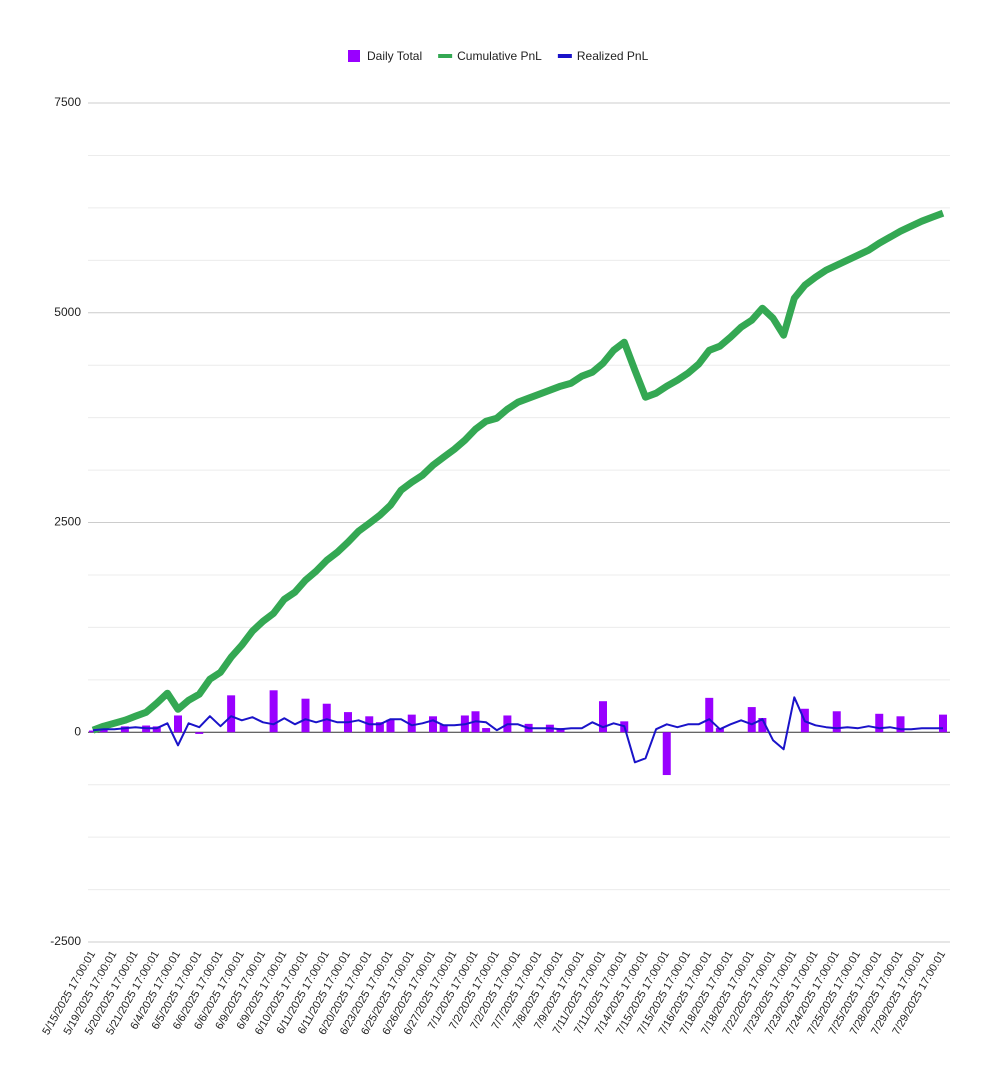 The height and width of the screenshot is (1092, 1000). Describe the element at coordinates (394, 56) in the screenshot. I see `legend-label: Daily Total` at that location.